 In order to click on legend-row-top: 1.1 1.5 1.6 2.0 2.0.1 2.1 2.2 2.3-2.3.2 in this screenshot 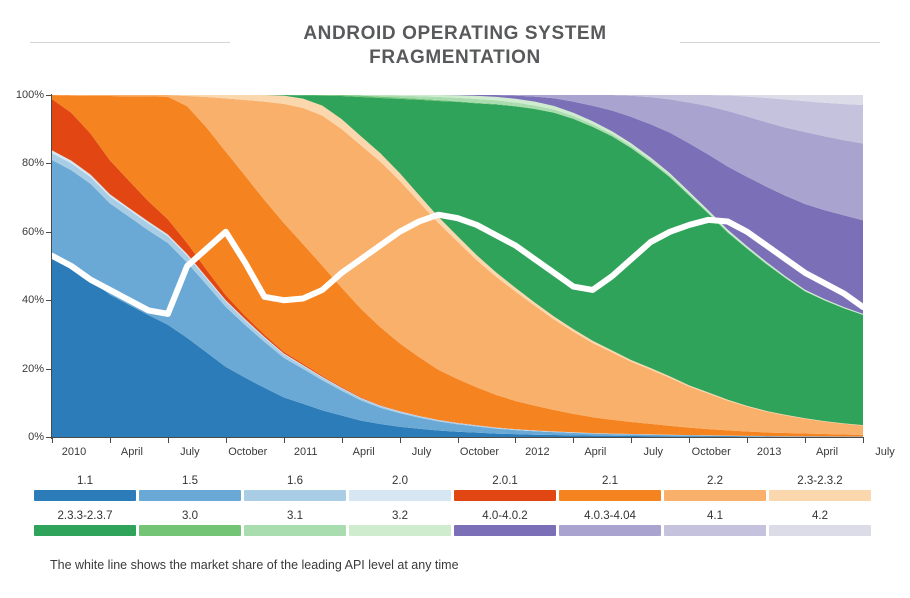, I will do `click(454, 491)`.